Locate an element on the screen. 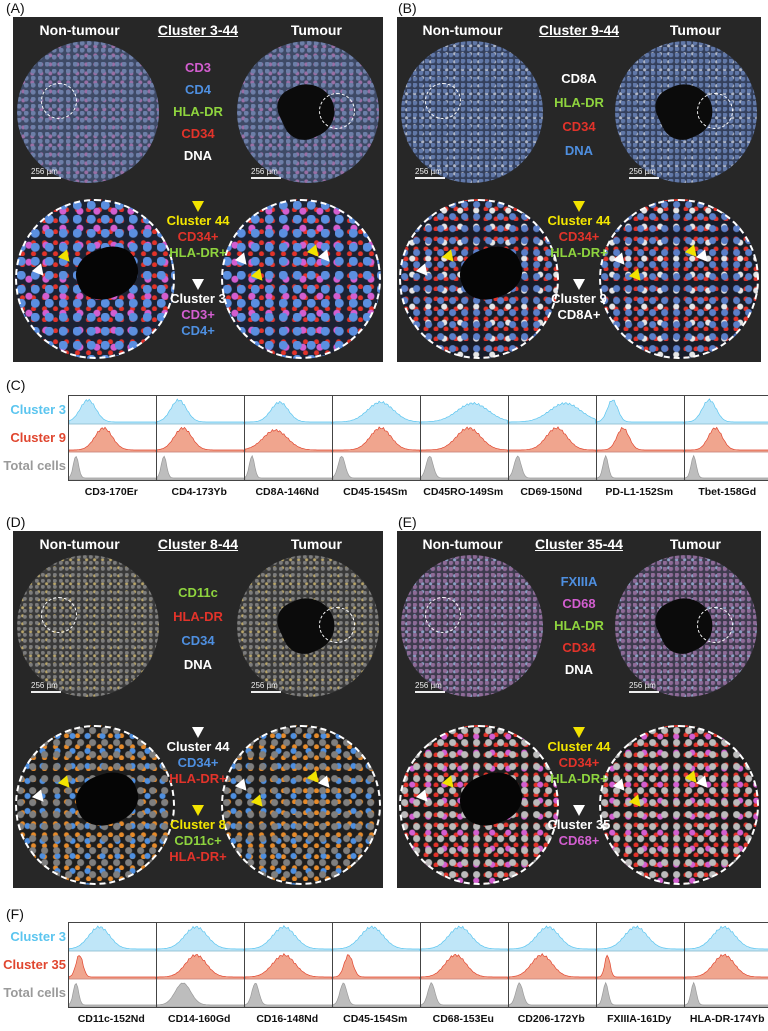  channel-label: CD45RO-149Sm is located at coordinates (463, 492).